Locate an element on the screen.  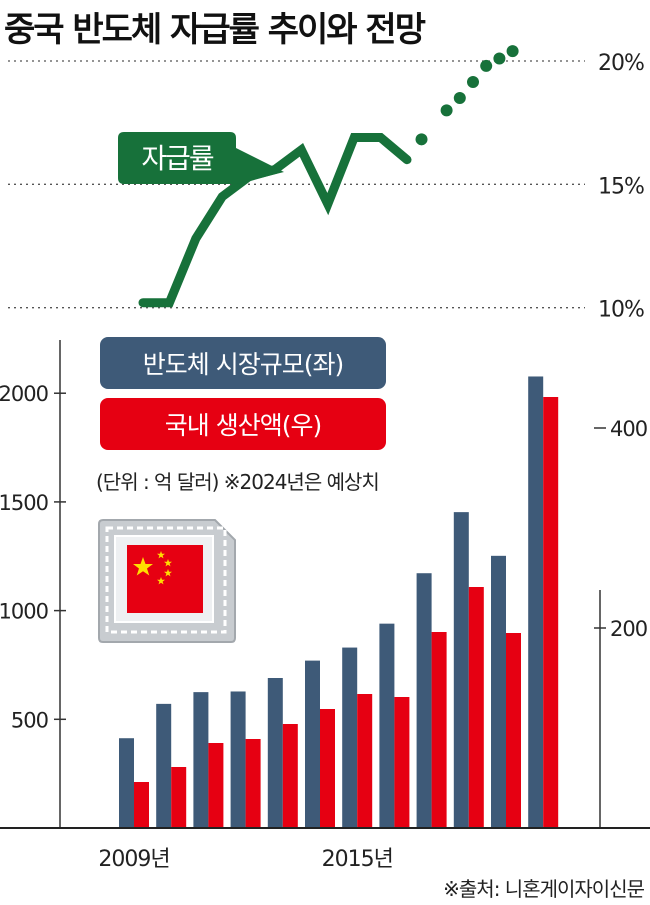
right-axis-tick-label: 400 is located at coordinates (628, 429).